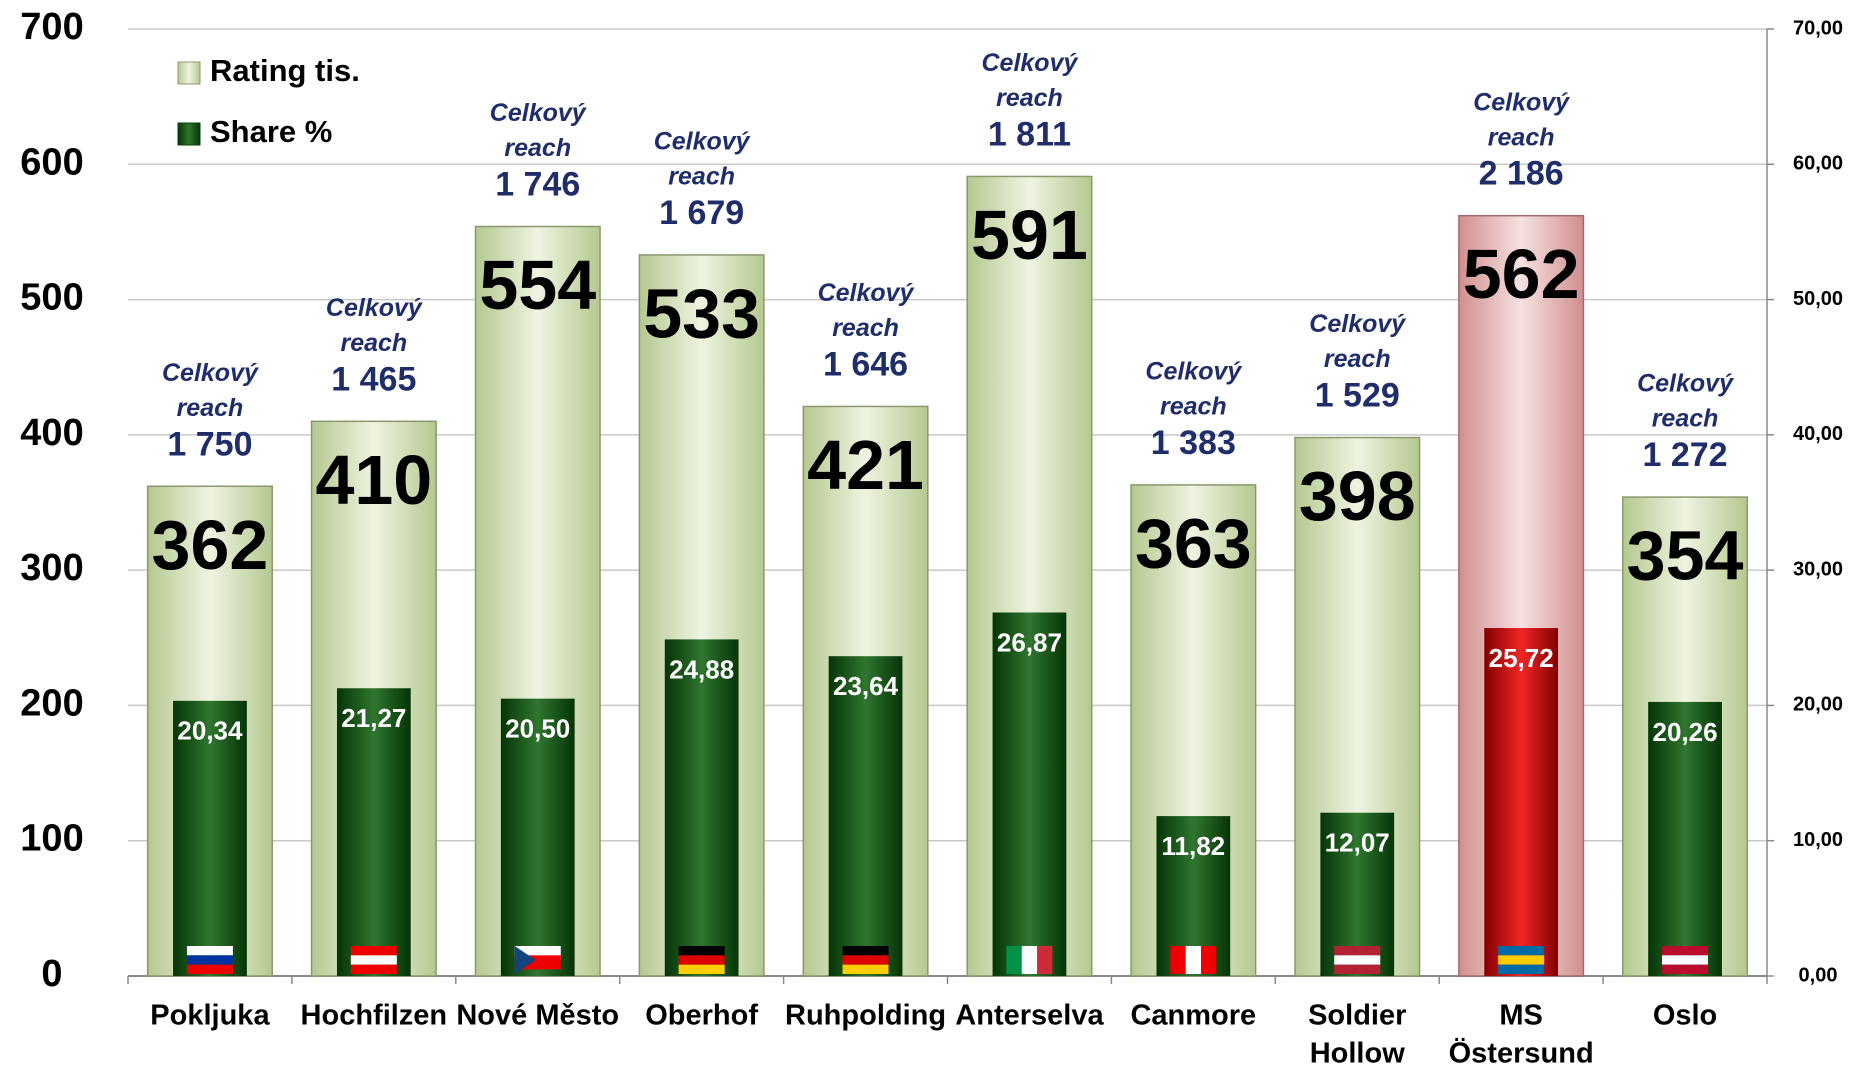 The width and height of the screenshot is (1860, 1078). What do you see at coordinates (210, 1016) in the screenshot?
I see `x-tick-label: Pokljuka` at bounding box center [210, 1016].